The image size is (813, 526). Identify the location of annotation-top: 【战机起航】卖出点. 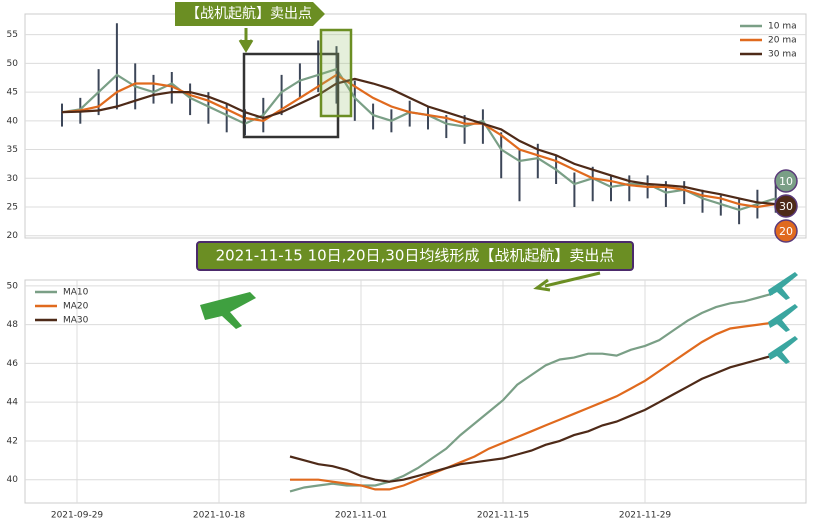
(249, 14).